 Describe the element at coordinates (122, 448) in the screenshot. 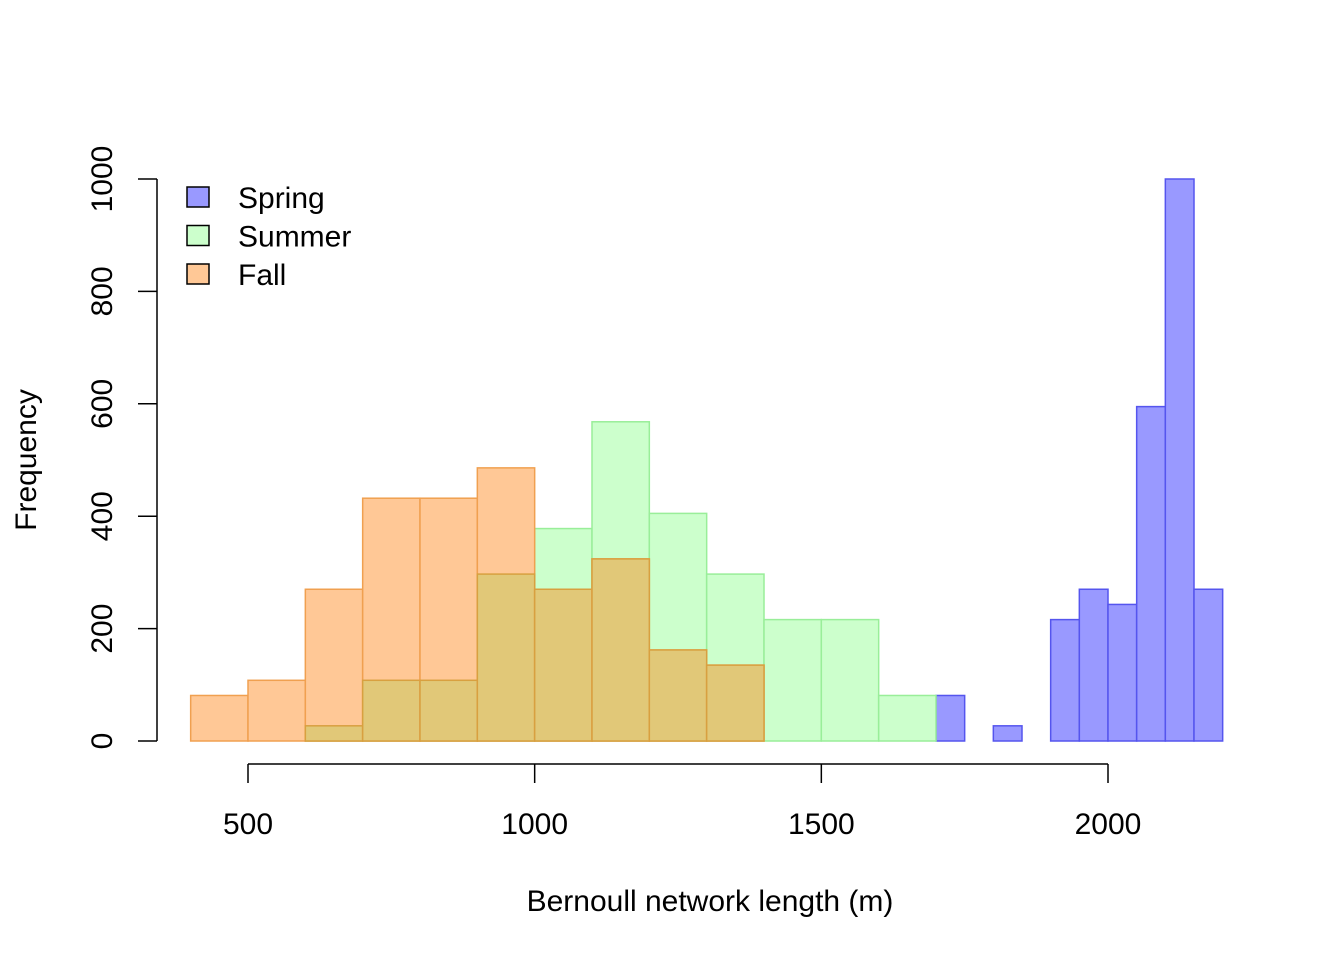

I see `y-axis: 0 200 400 600 800 1000` at that location.